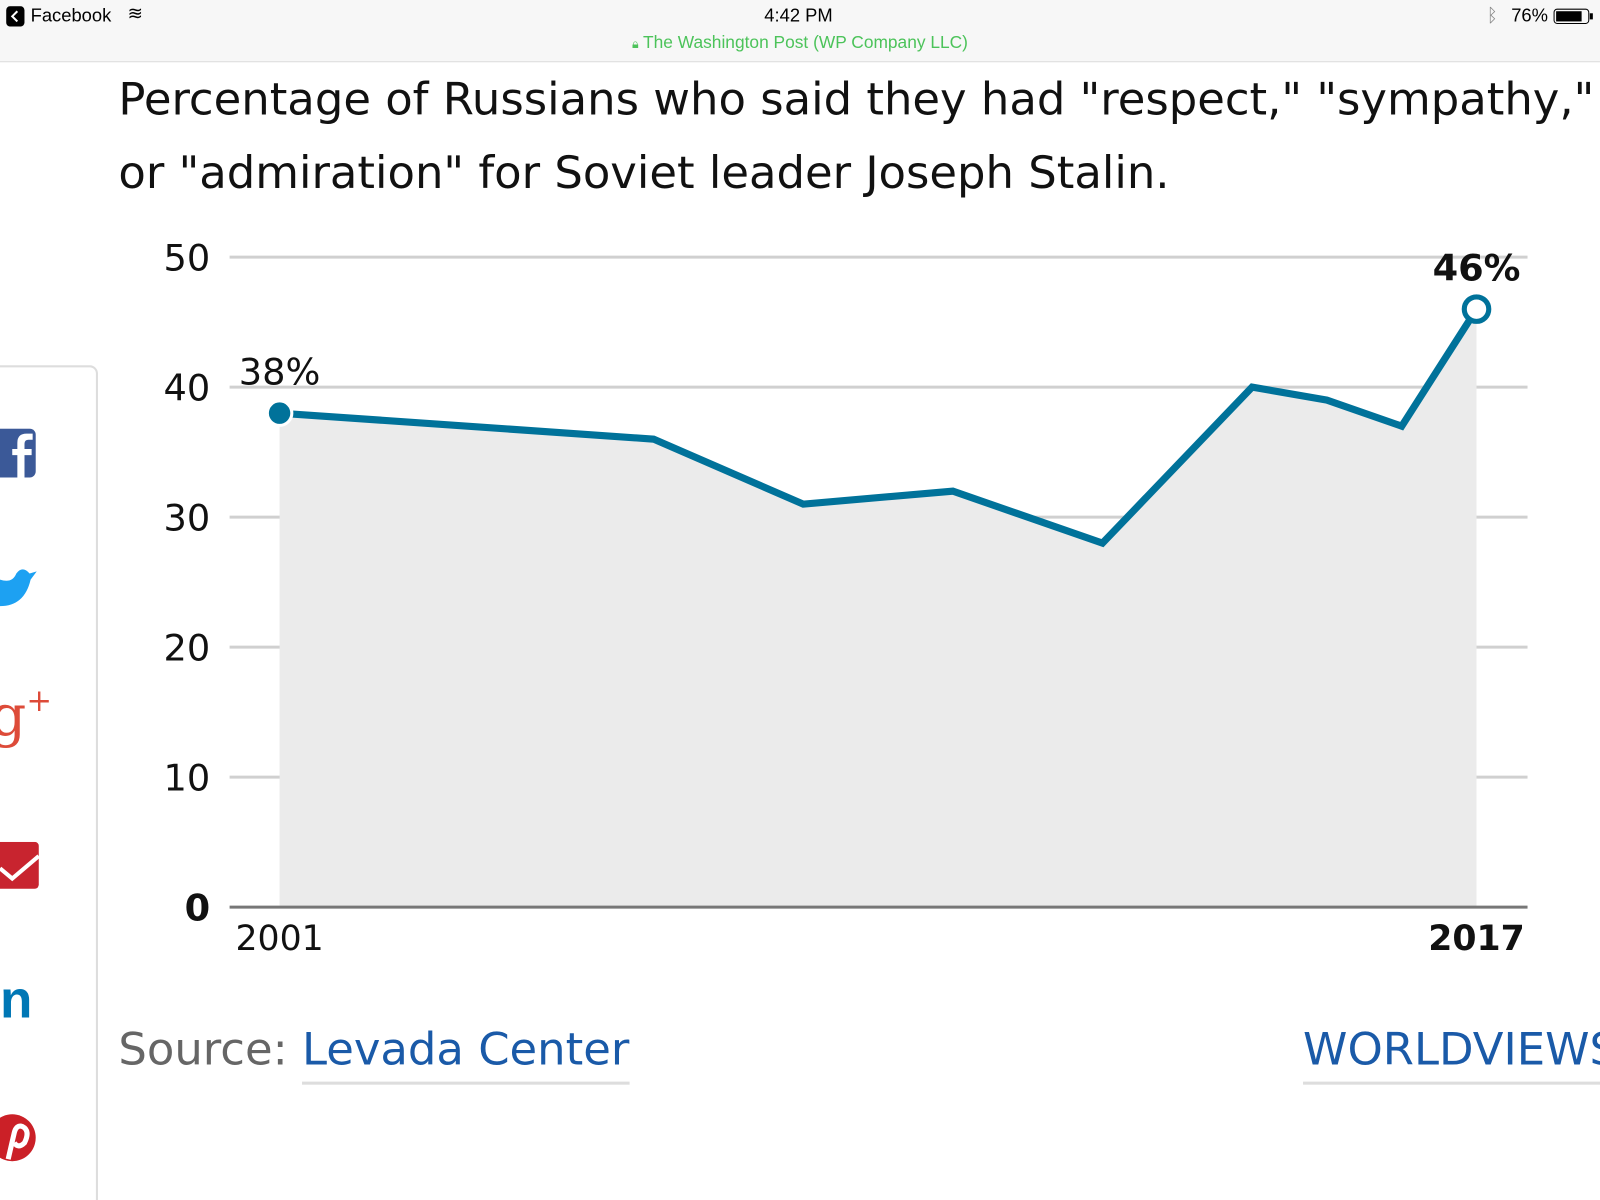 Image resolution: width=1600 pixels, height=1200 pixels. I want to click on back-app-label: Facebook, so click(71, 15).